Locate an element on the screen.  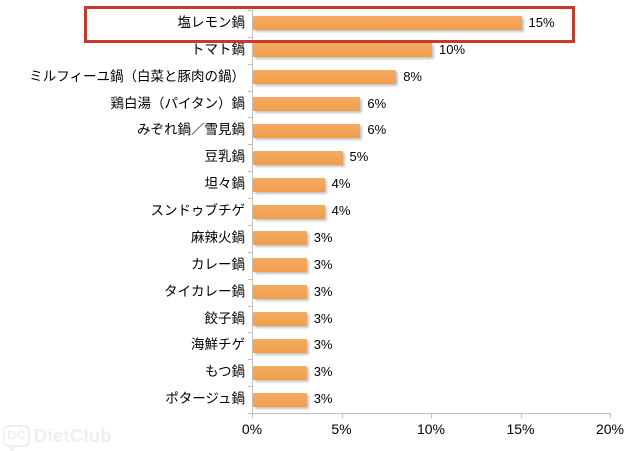
x-axis-tick-label: 15% is located at coordinates (520, 429).